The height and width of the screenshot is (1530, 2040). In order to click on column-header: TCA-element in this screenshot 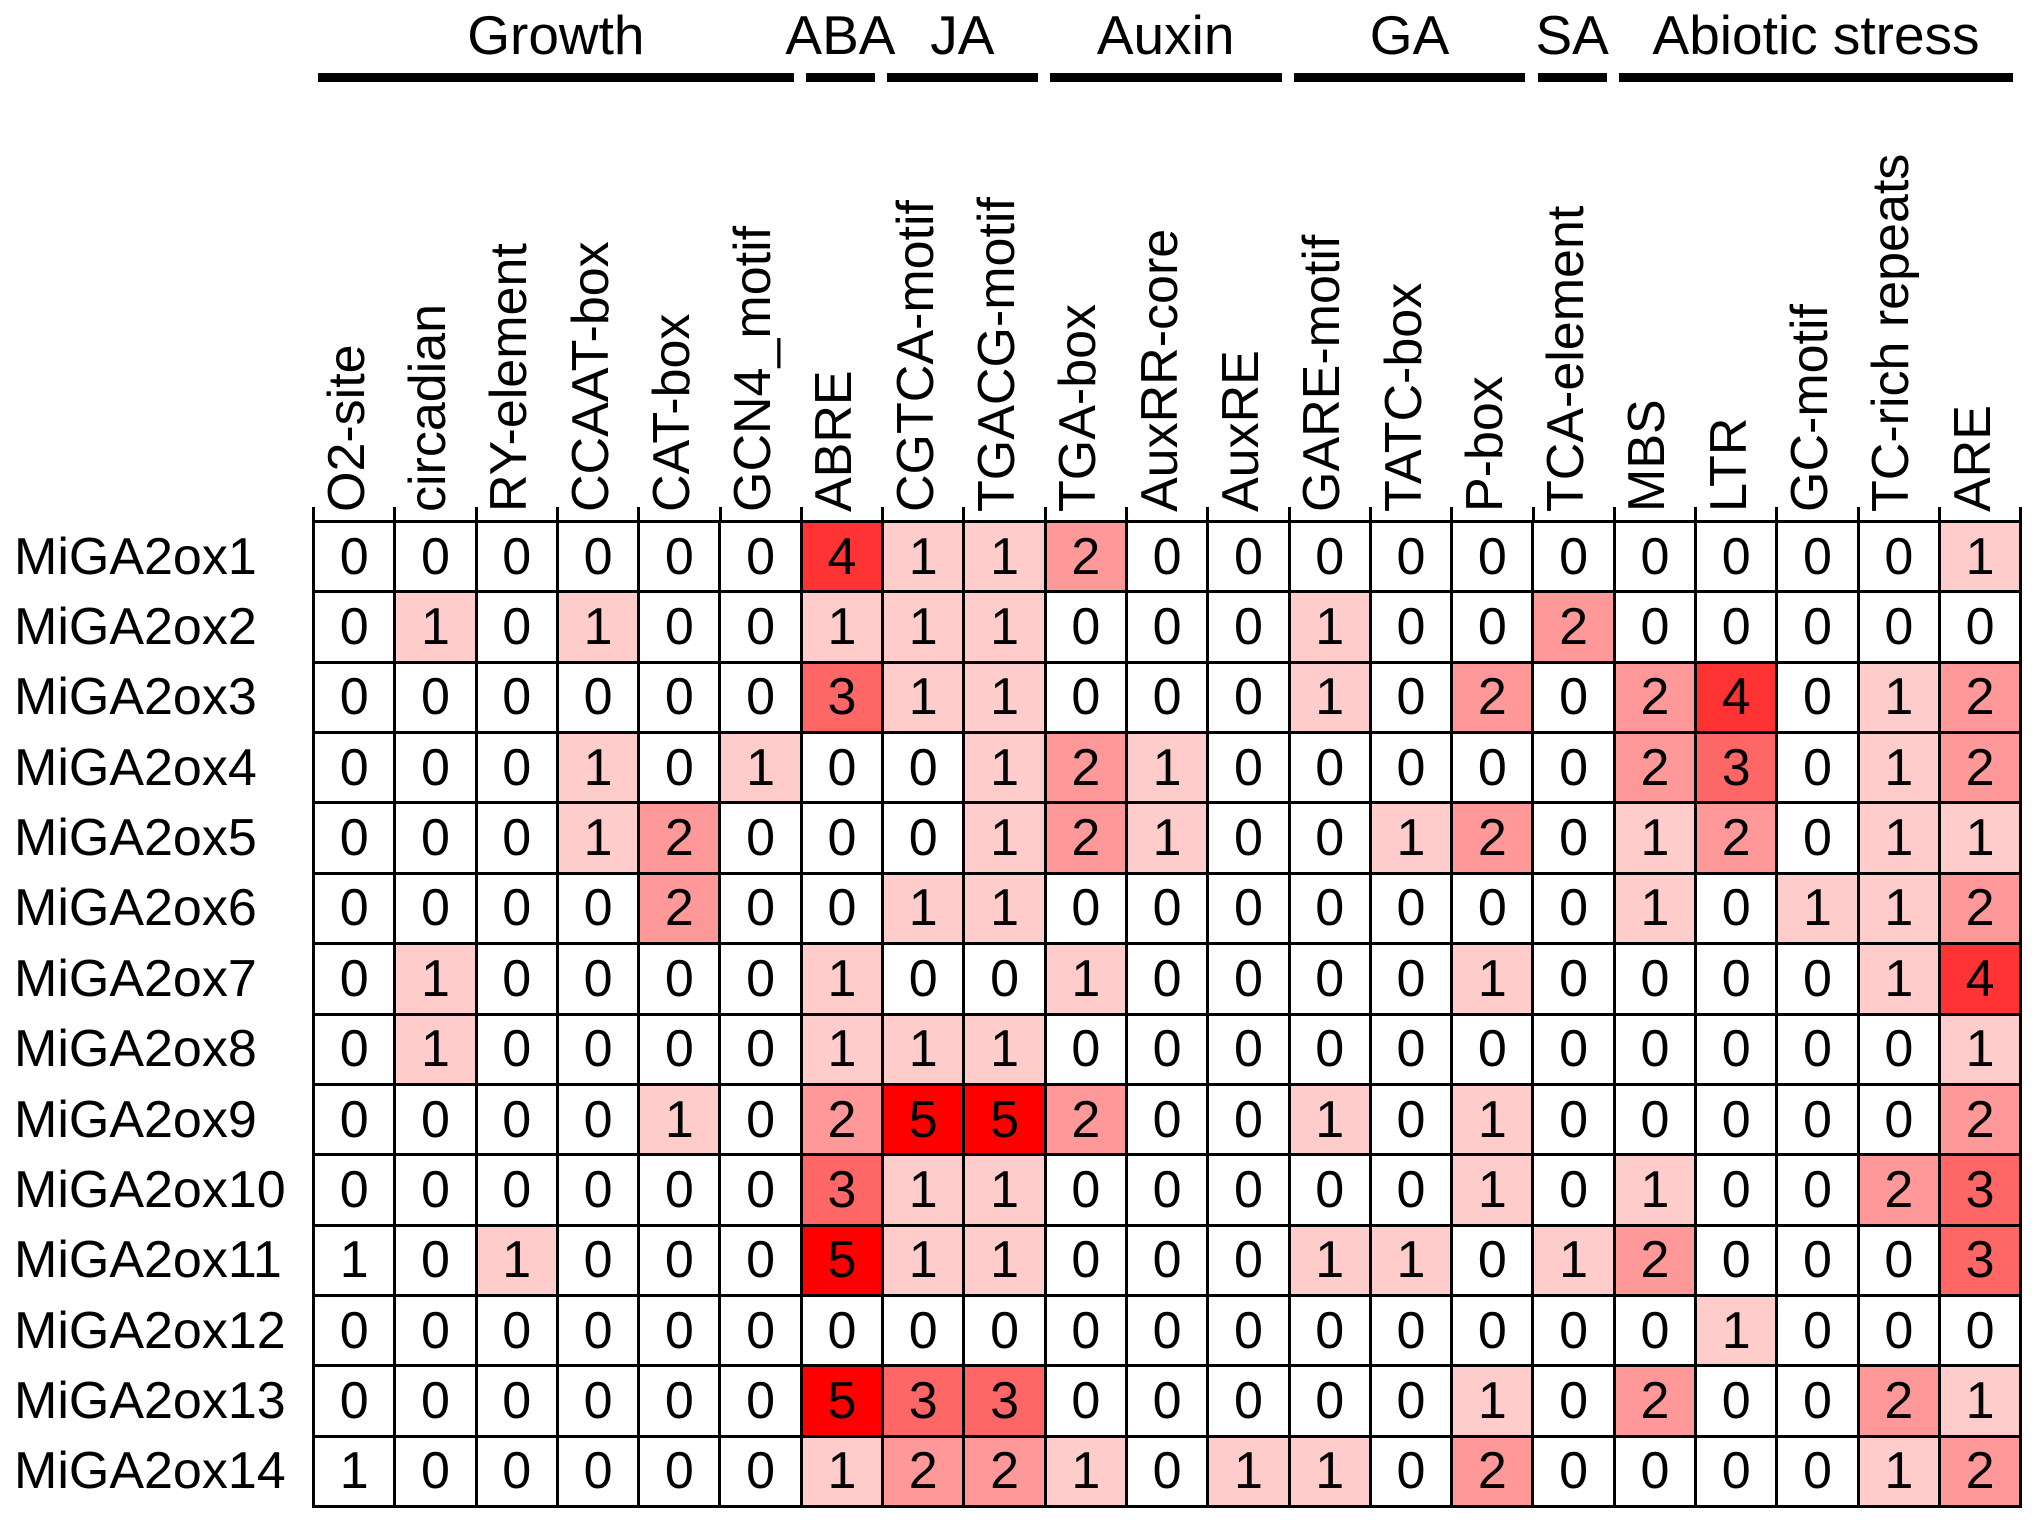, I will do `click(1572, 300)`.